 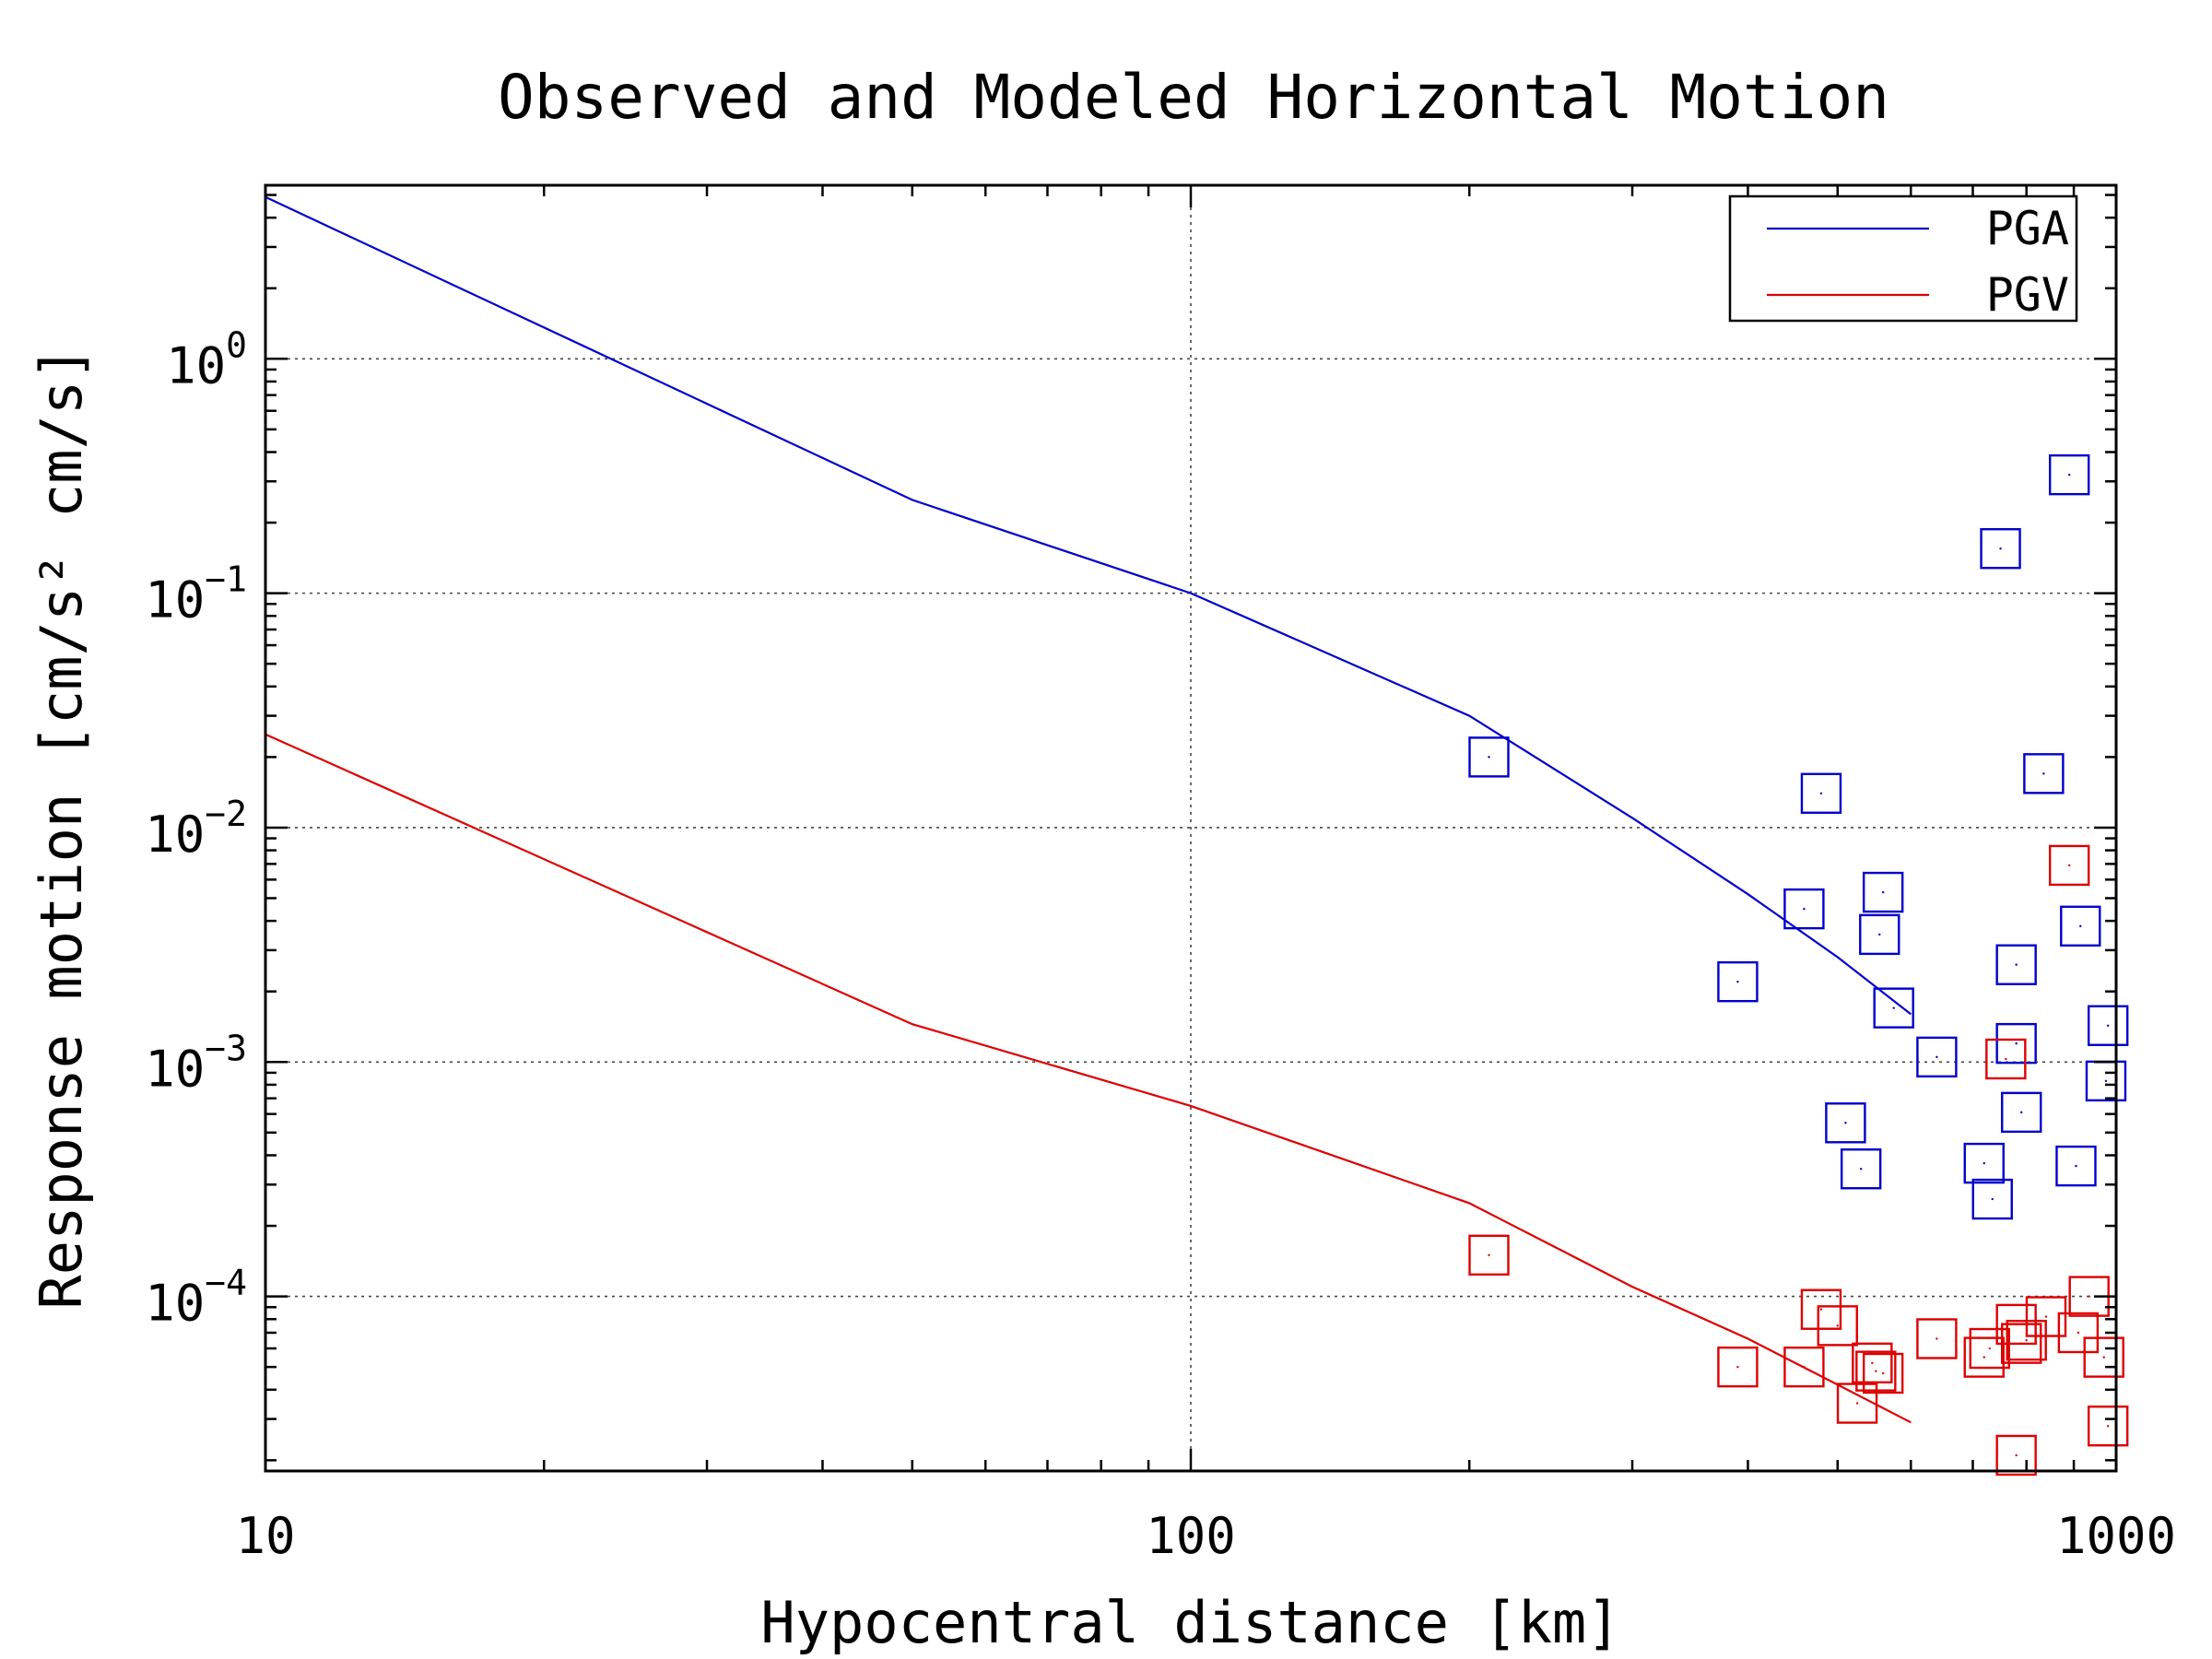 I want to click on y-tick-label-text: 10⁻¹, so click(x=196, y=594).